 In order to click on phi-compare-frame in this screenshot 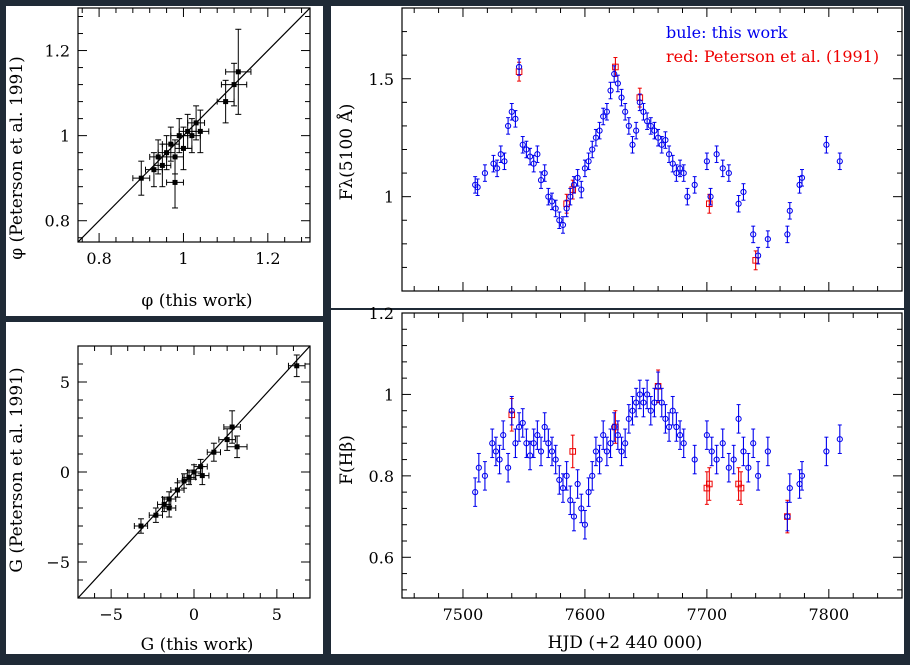, I will do `click(194, 125)`.